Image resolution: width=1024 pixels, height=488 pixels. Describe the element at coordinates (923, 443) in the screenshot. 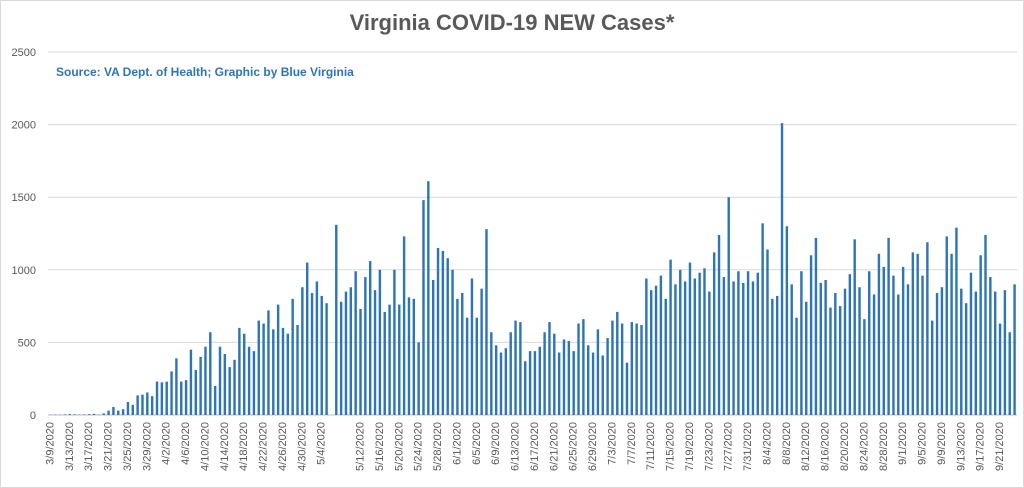

I see `x-tick-label: 9/5/2020` at that location.